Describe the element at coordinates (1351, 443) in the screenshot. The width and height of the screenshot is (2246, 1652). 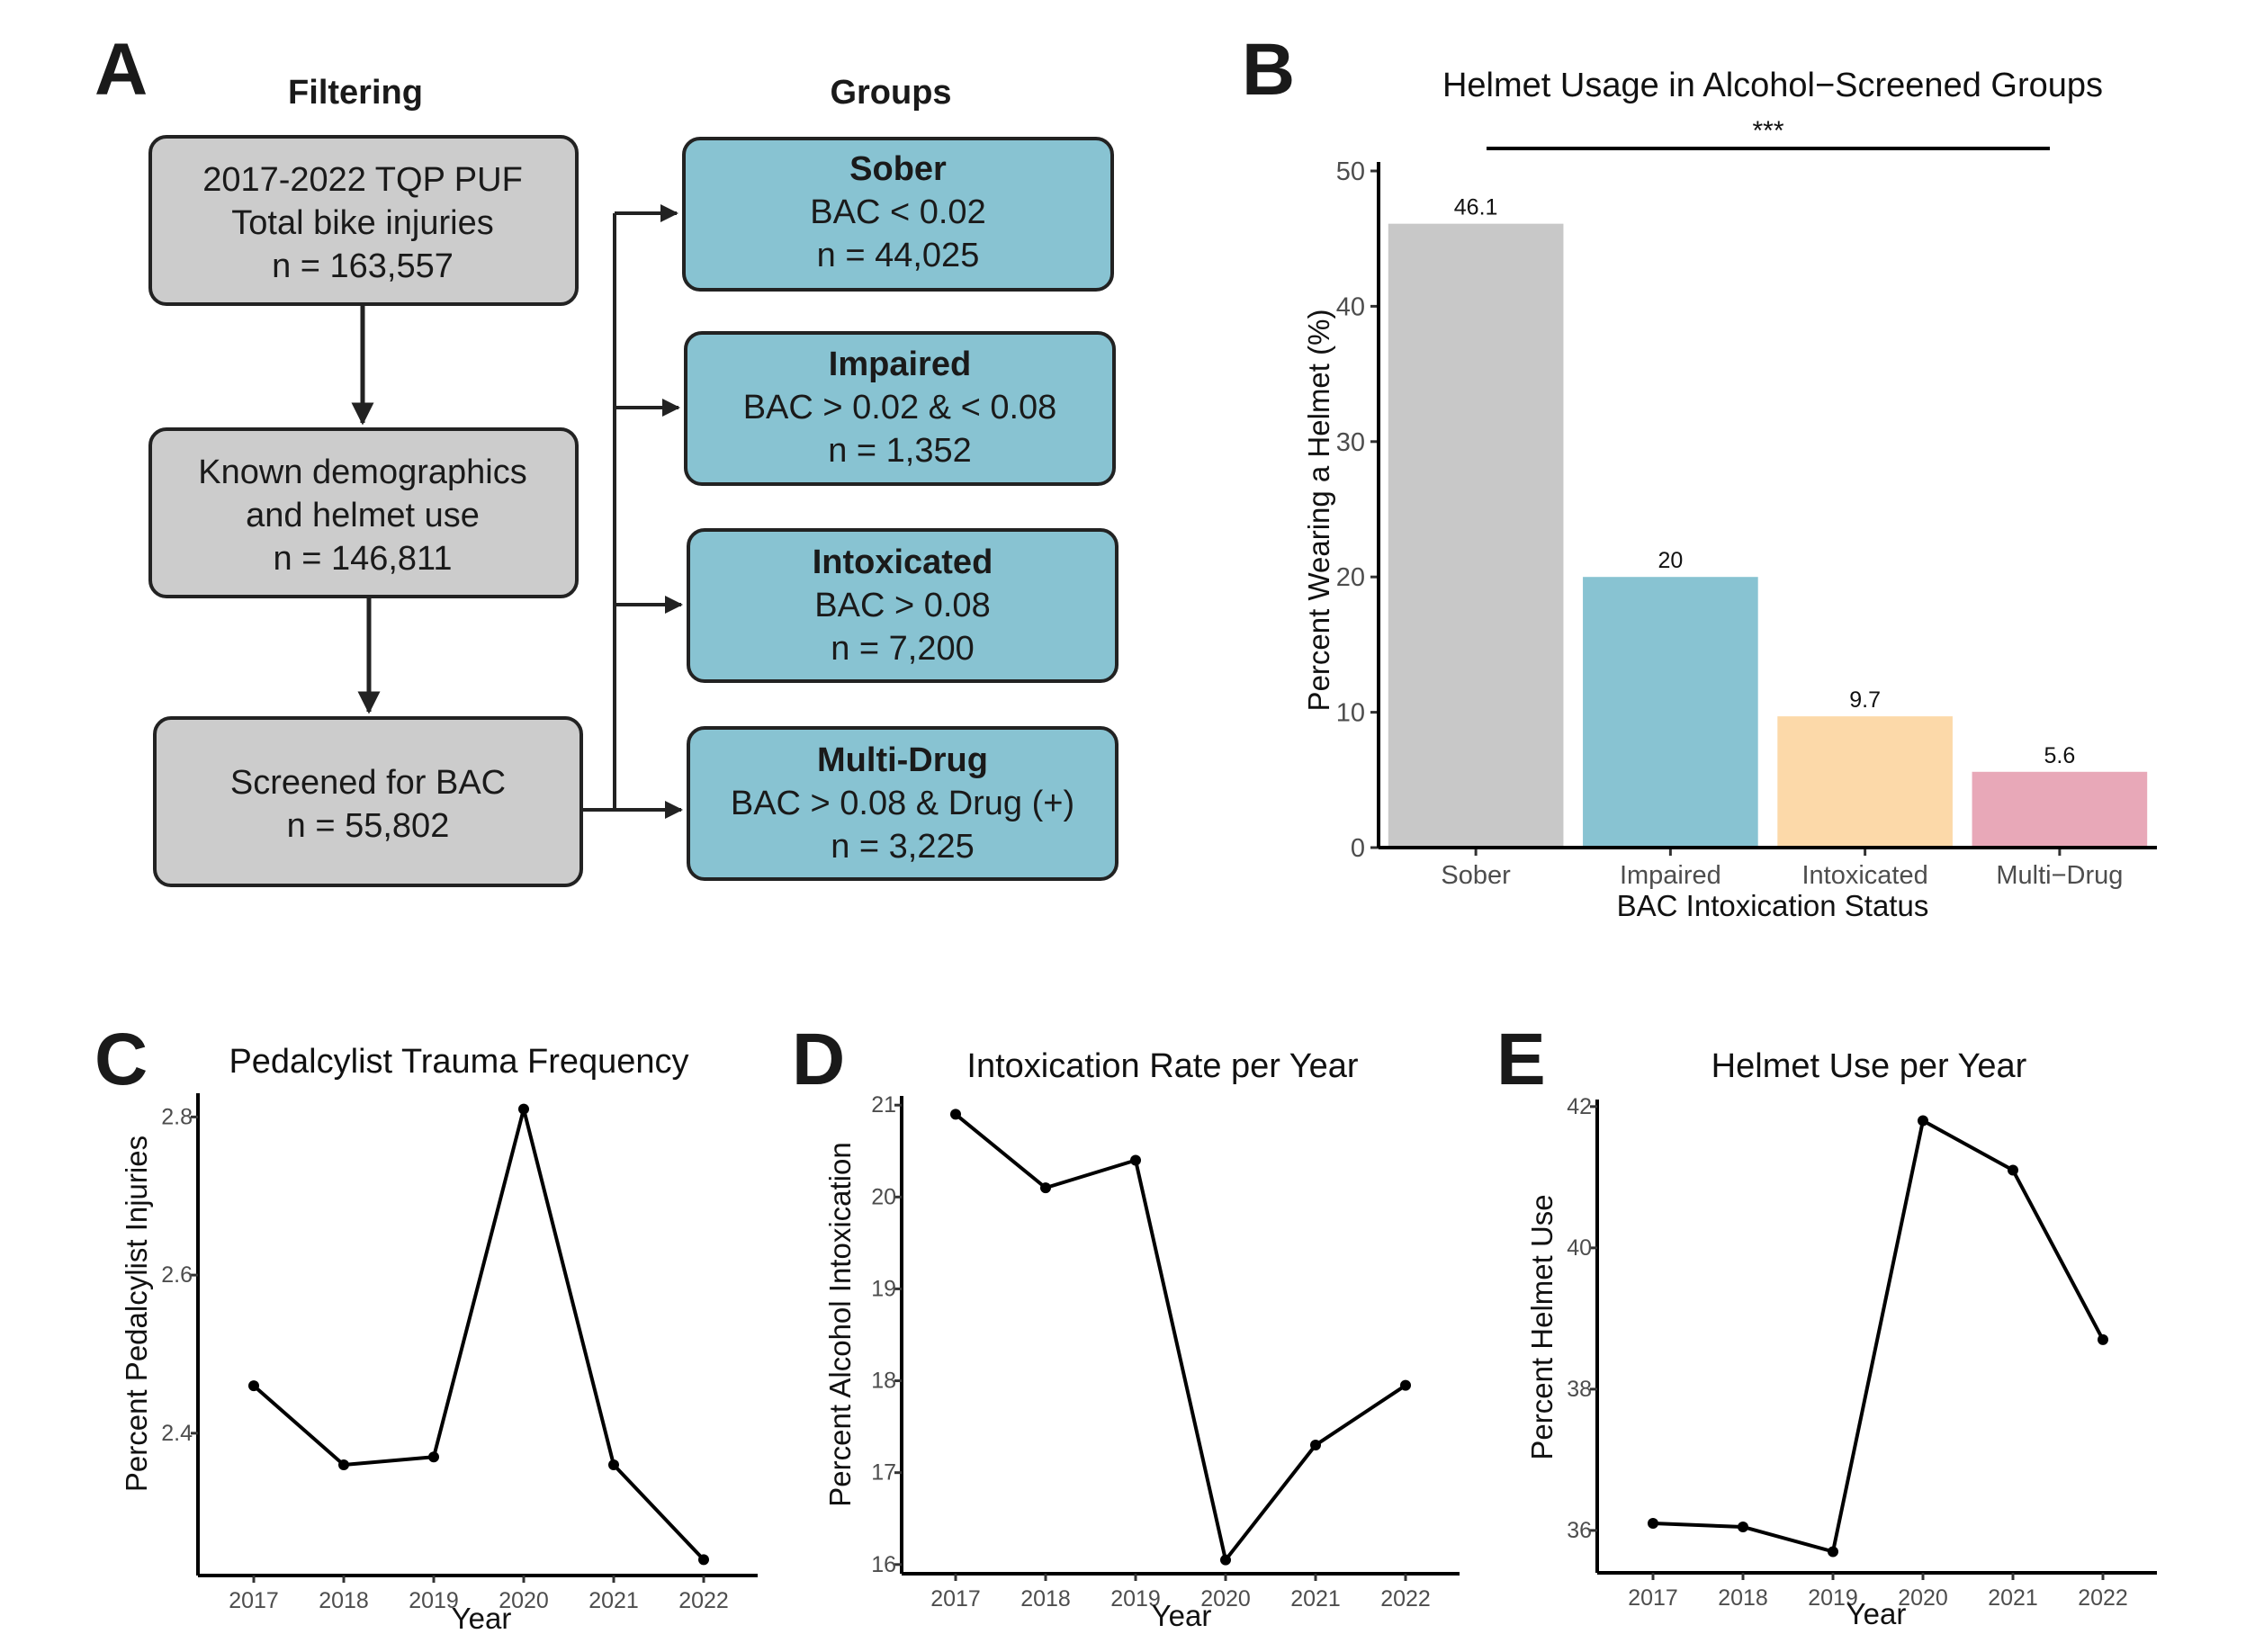
I see `y-tick-label-3: 30` at that location.